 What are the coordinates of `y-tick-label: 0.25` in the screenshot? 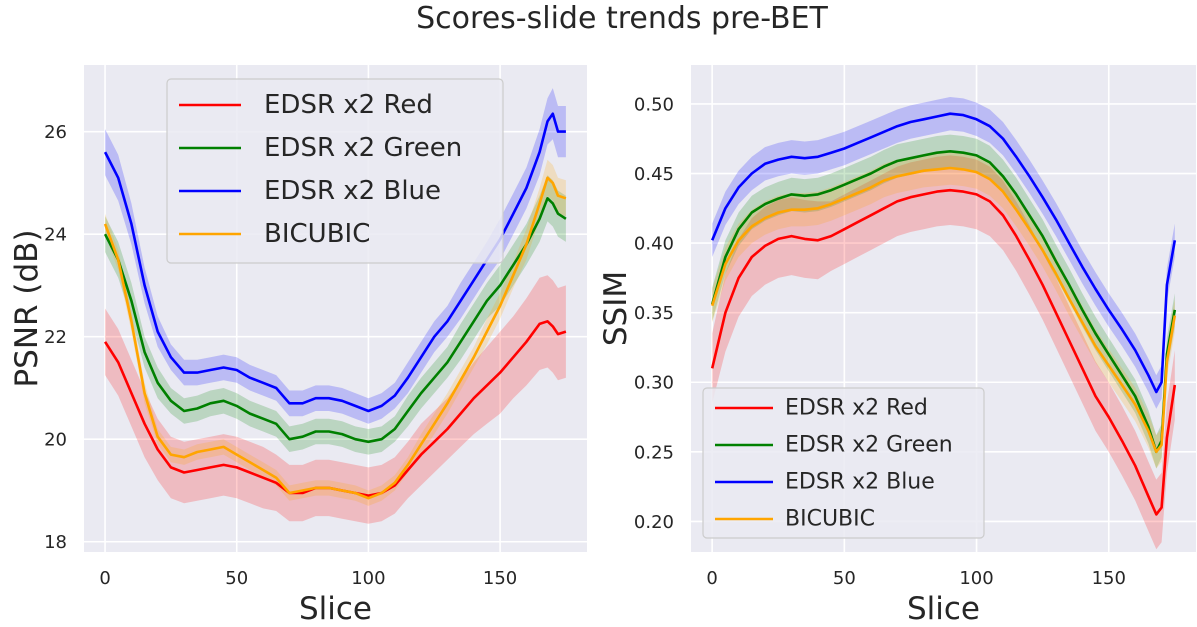 It's located at (654, 452).